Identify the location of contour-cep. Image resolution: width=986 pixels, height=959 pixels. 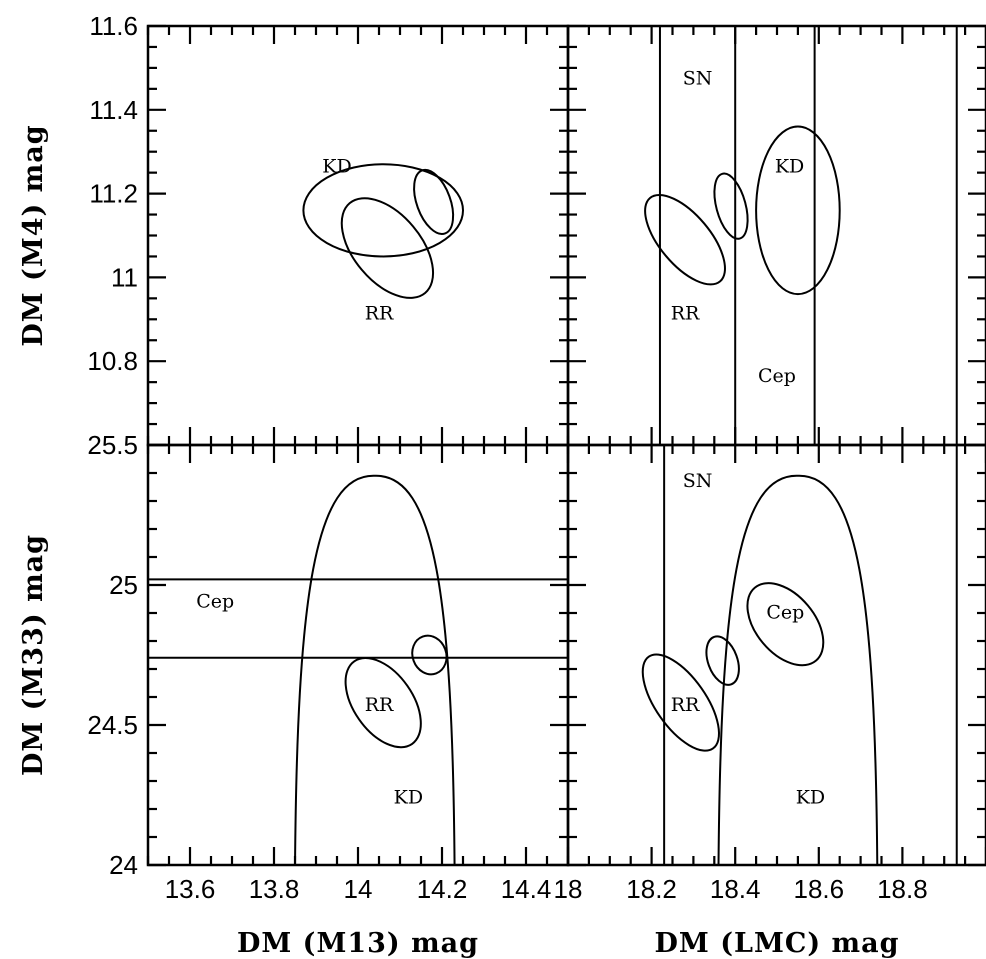
(785, 624).